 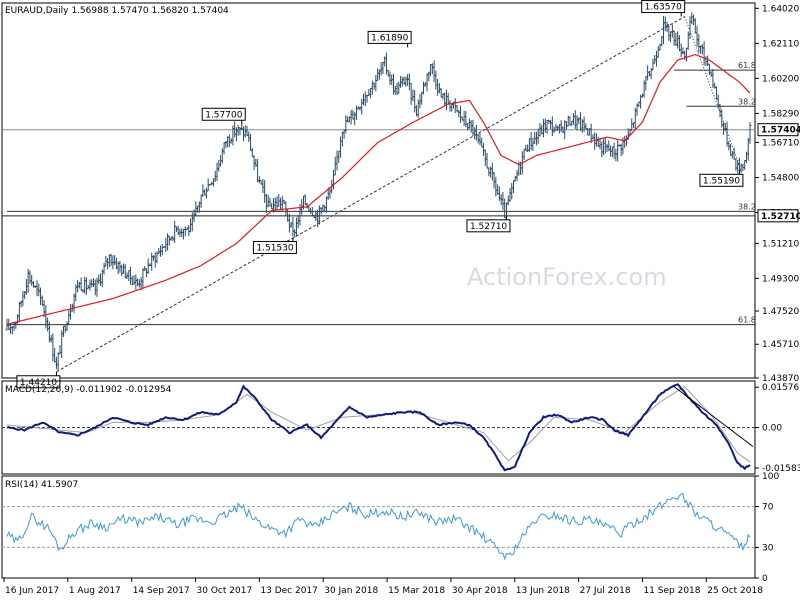 I want to click on y-tick-label: 0.00, so click(x=772, y=429).